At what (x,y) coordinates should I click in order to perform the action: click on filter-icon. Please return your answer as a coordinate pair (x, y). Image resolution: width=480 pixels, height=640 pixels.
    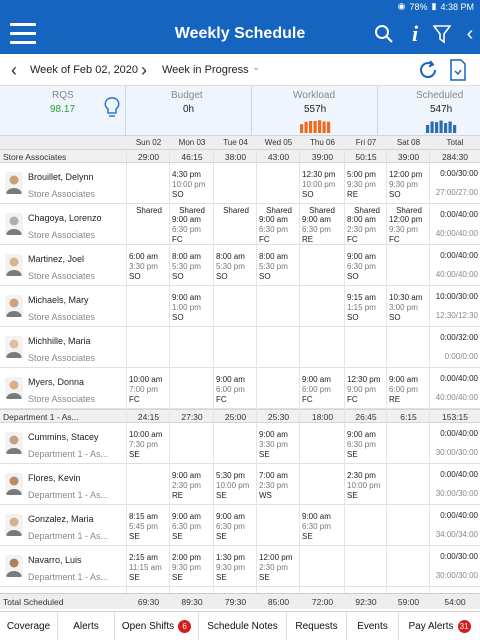
    Looking at the image, I should click on (442, 34).